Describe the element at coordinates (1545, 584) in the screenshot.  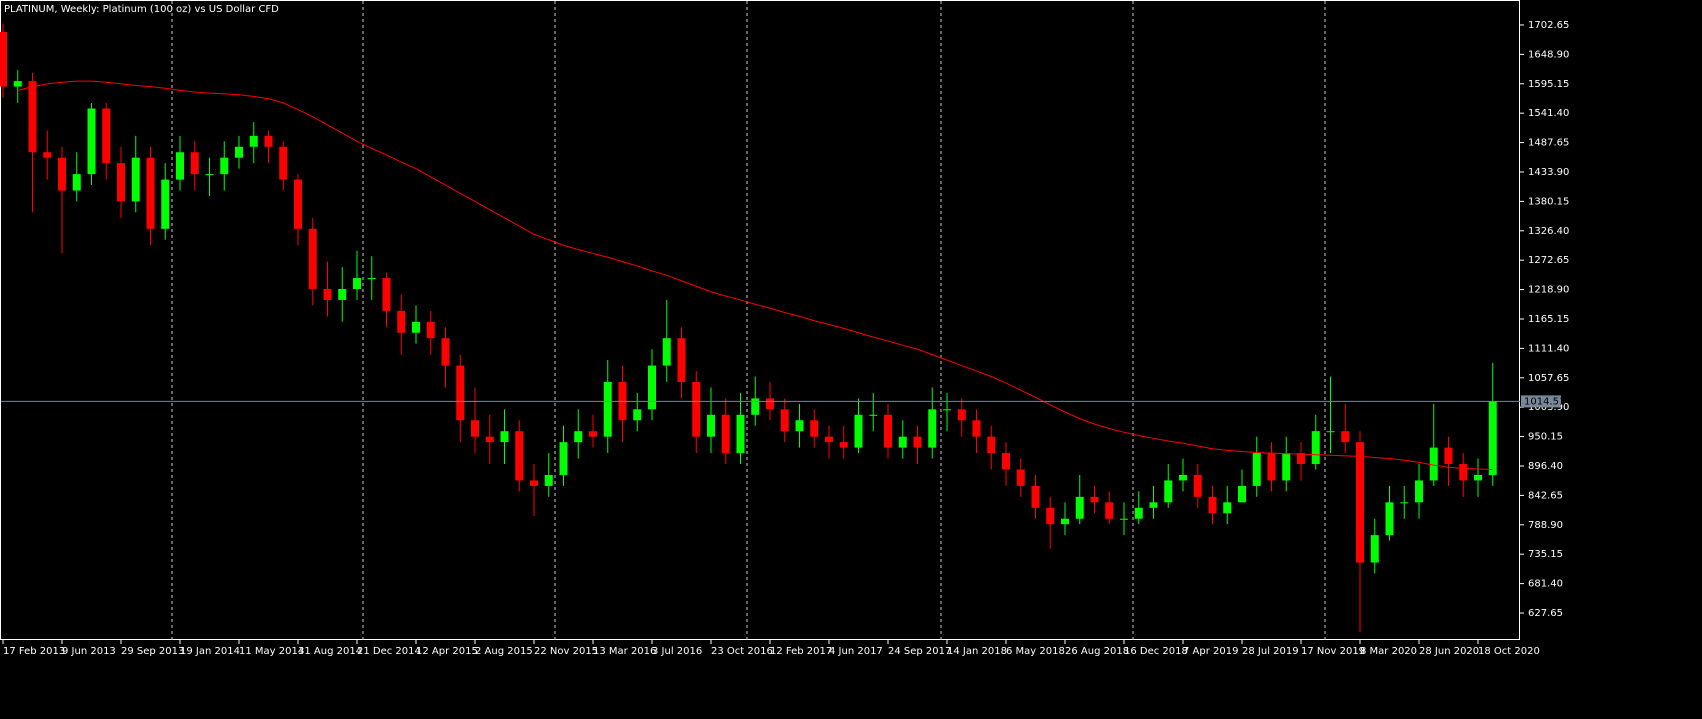
I see `y-tick-label: 681.40` at that location.